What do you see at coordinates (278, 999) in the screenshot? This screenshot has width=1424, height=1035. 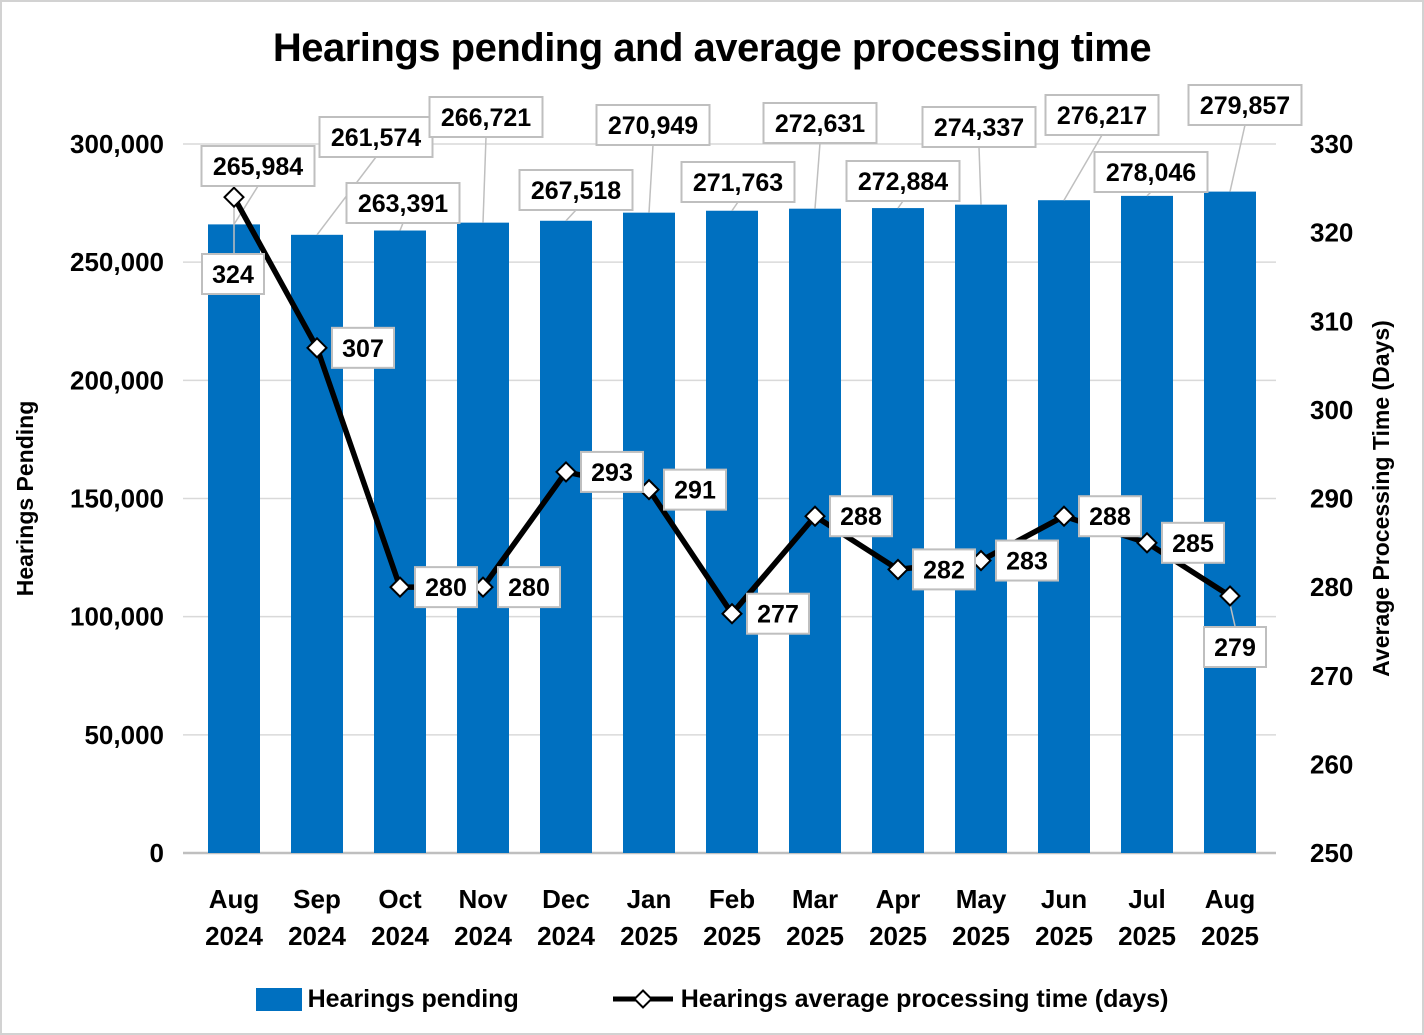 I see `legend-bar-swatch-icon` at bounding box center [278, 999].